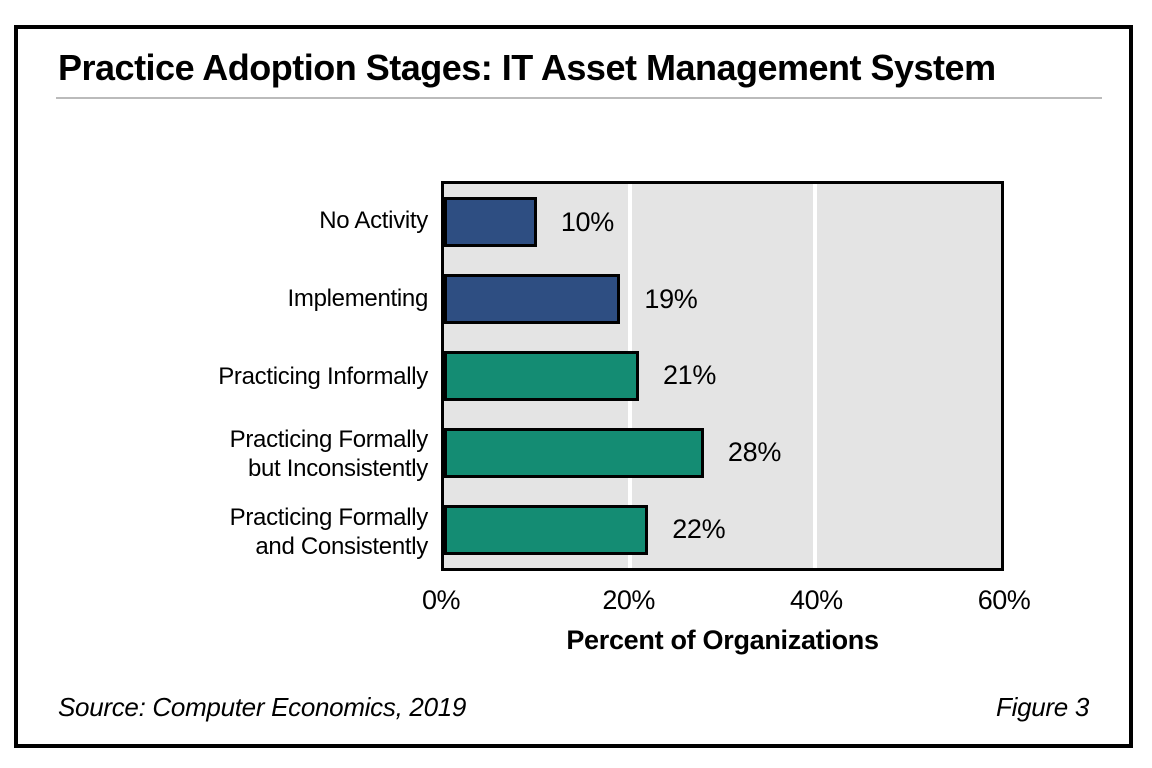 The height and width of the screenshot is (768, 1152). I want to click on x-tick-label: 40%, so click(816, 600).